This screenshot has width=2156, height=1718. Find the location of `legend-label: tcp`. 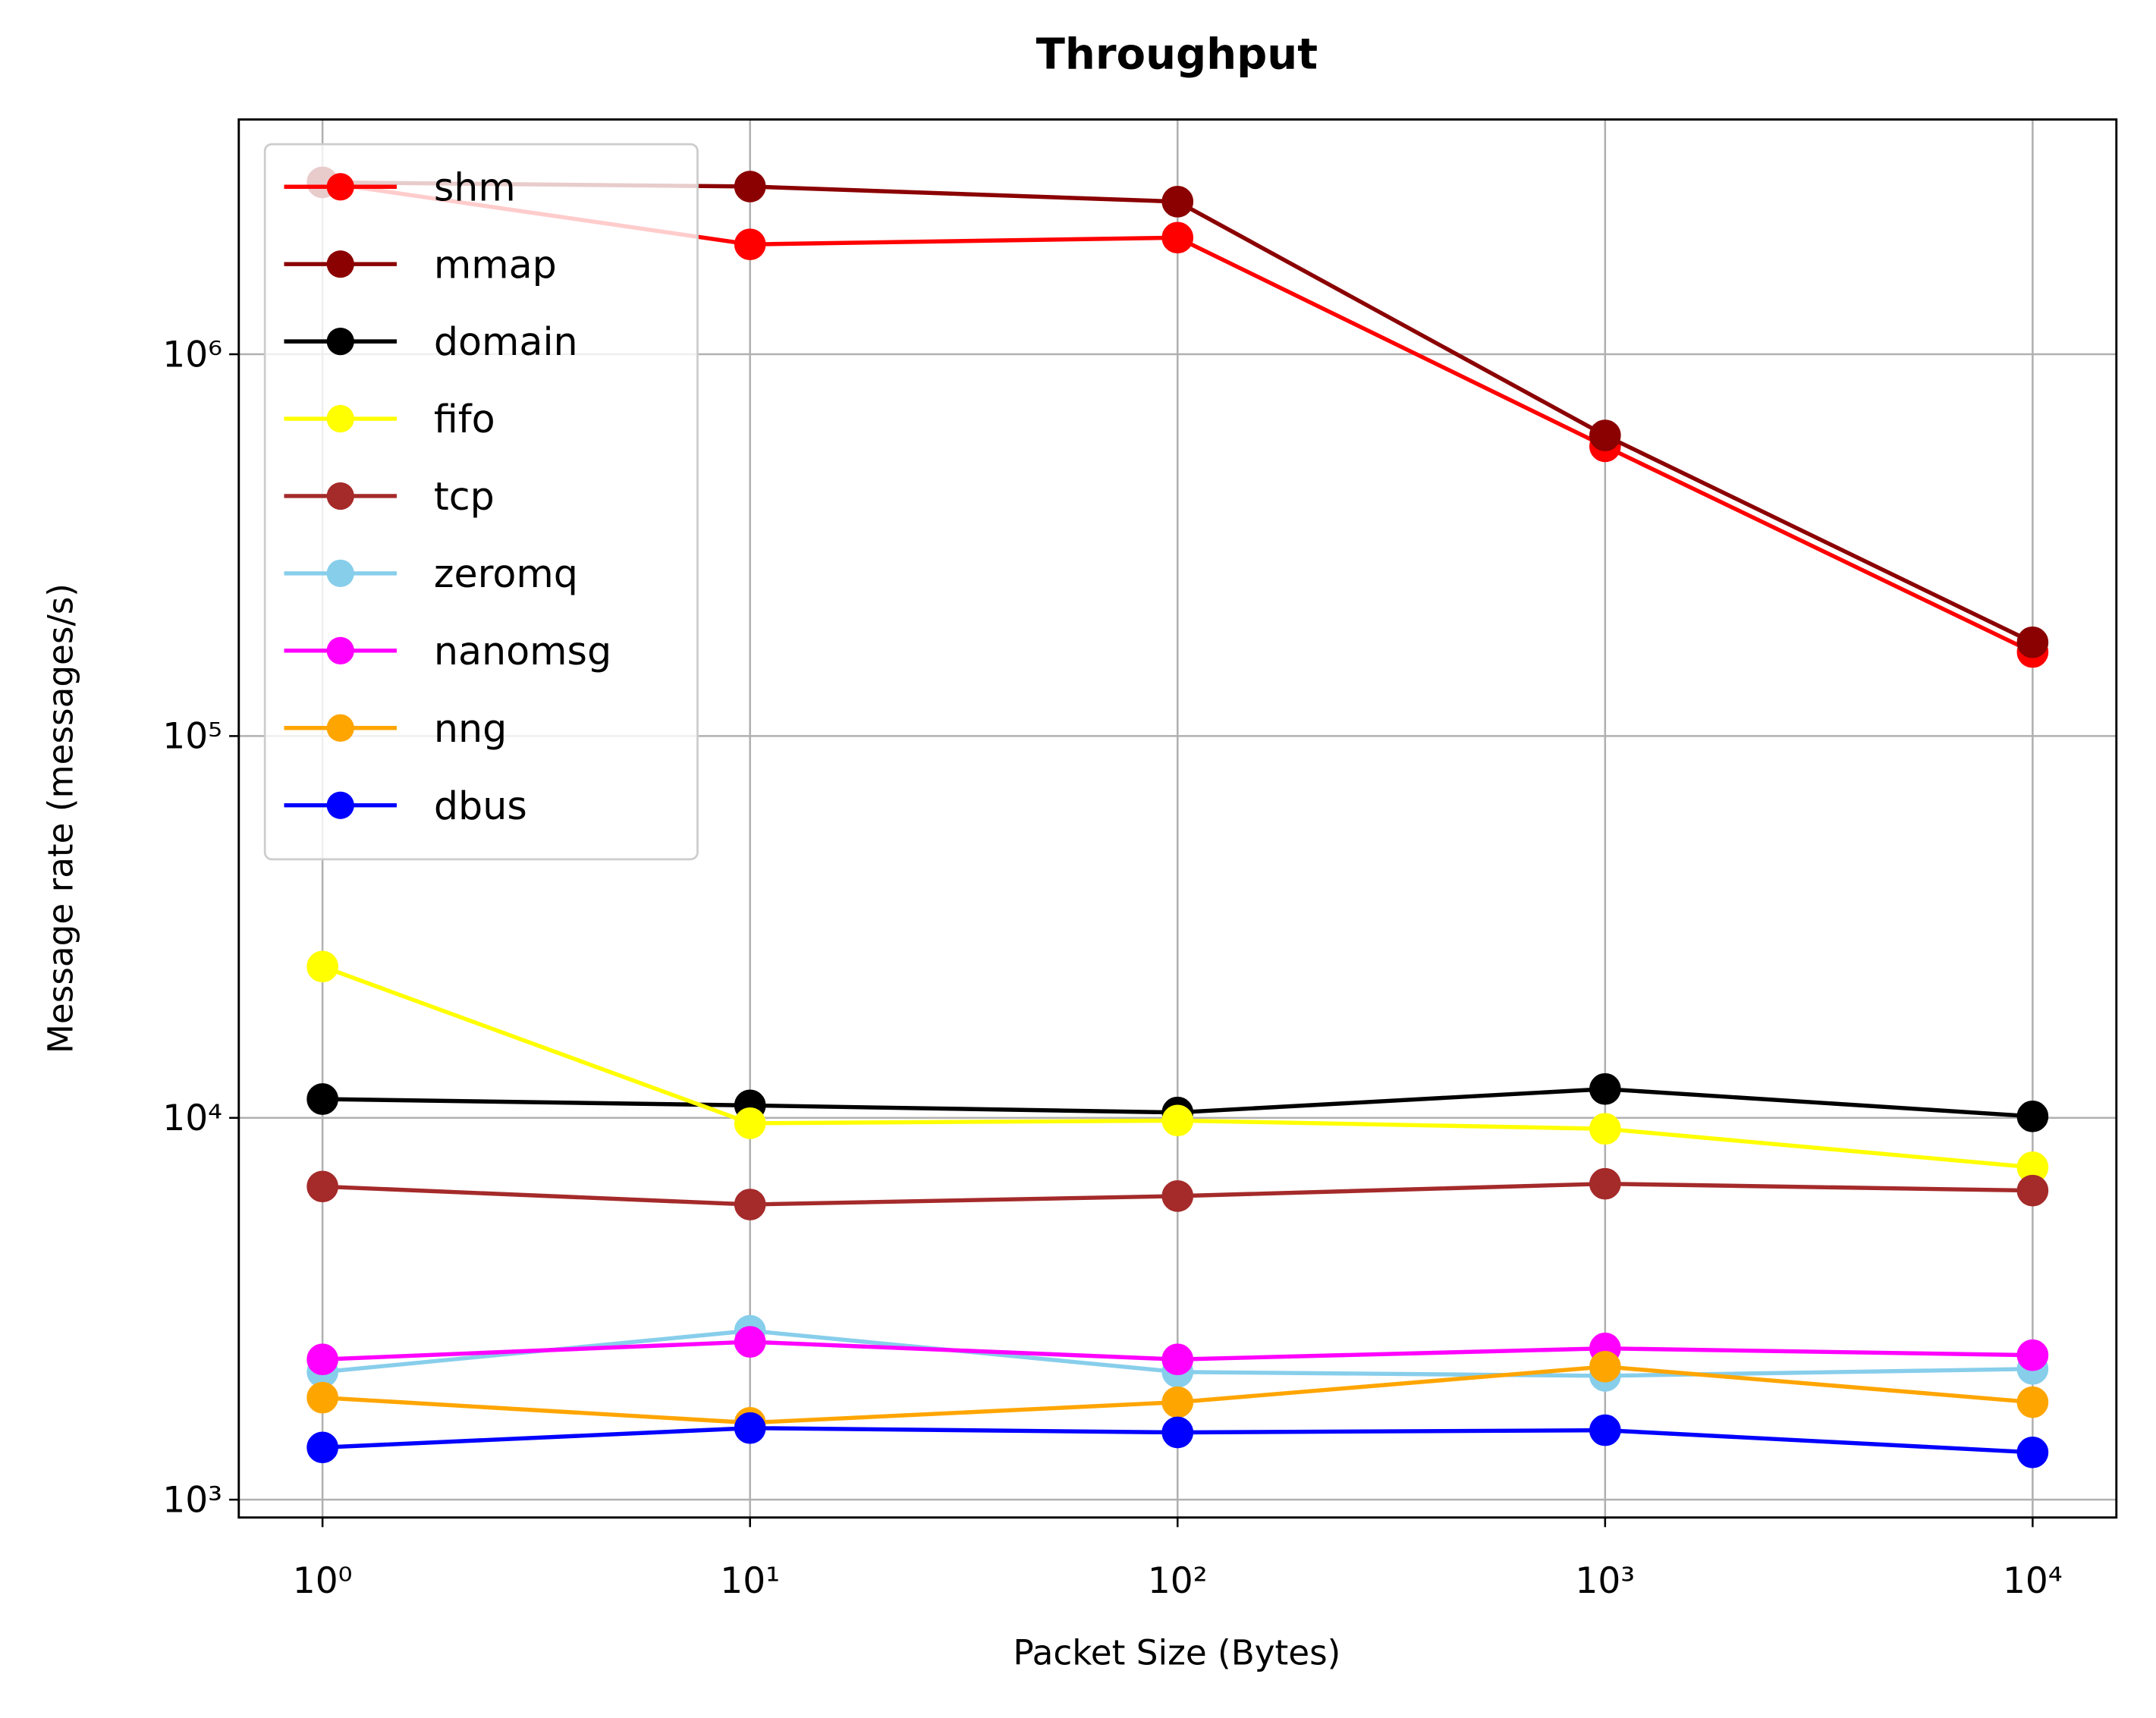

legend-label: tcp is located at coordinates (464, 497).